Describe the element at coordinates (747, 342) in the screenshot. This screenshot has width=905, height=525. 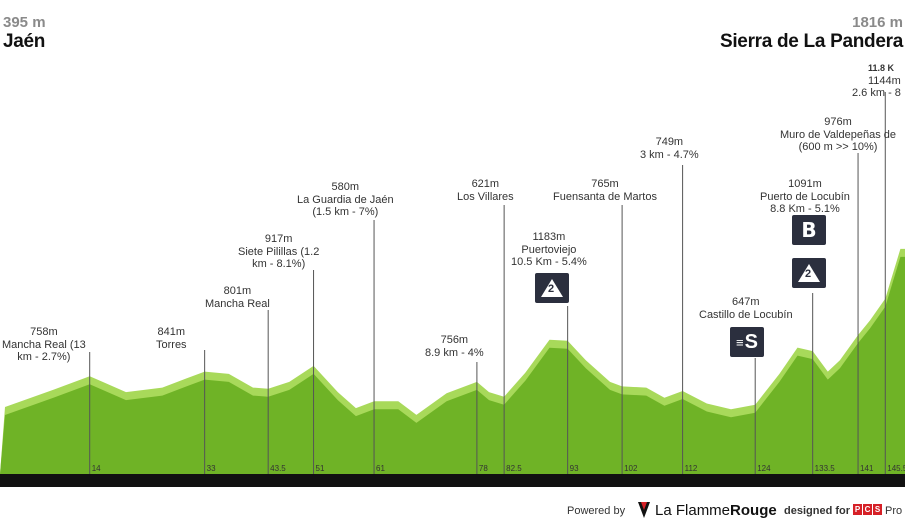
I see `sprint-badge: ≡ S` at that location.